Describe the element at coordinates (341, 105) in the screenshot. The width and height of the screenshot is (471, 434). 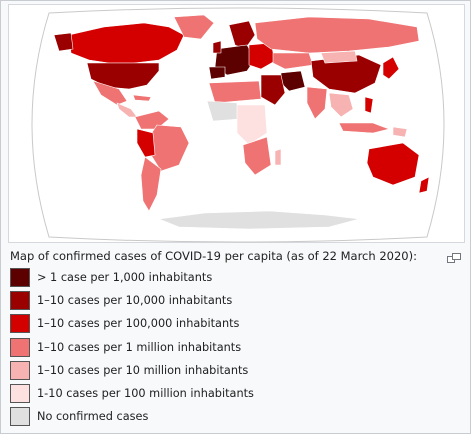
I see `southeast-asia` at that location.